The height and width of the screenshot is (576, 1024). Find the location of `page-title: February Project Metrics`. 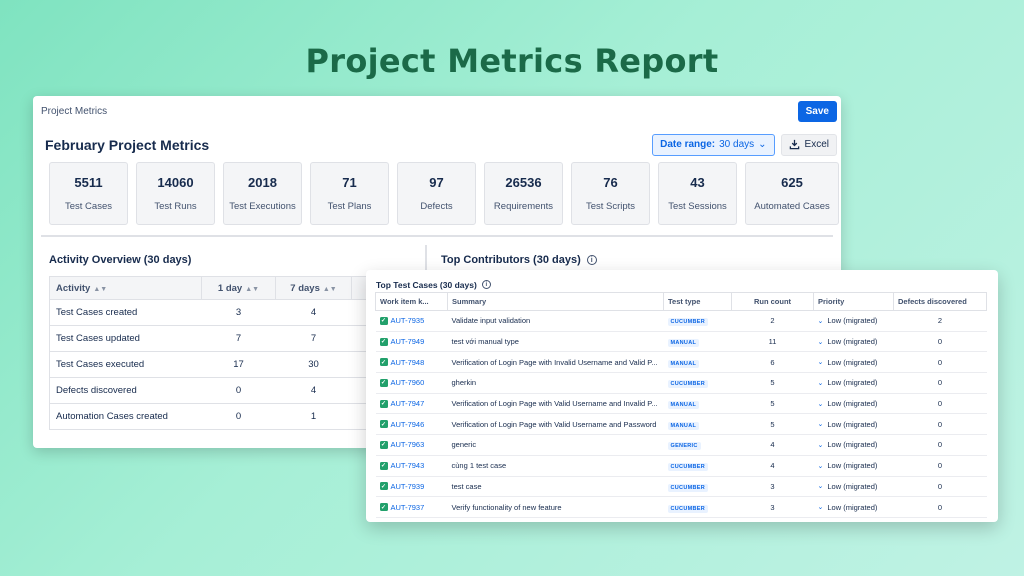

page-title: February Project Metrics is located at coordinates (127, 144).